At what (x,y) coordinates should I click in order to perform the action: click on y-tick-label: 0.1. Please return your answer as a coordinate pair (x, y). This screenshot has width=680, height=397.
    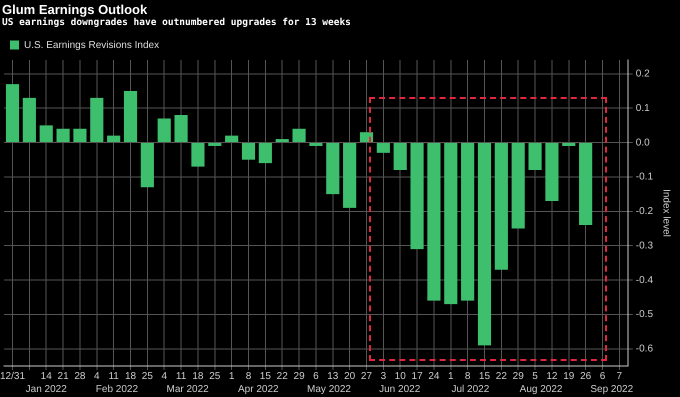
    Looking at the image, I should click on (643, 108).